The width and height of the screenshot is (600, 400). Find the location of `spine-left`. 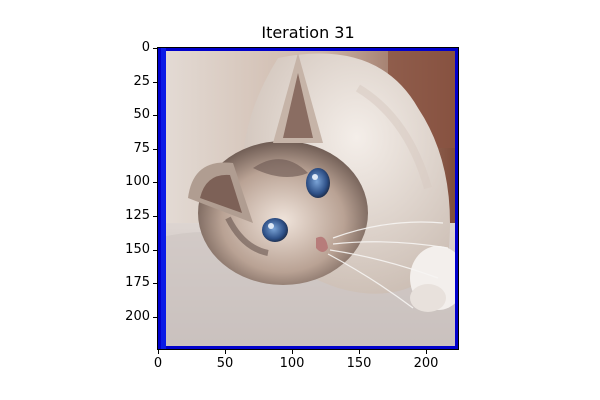

spine-left is located at coordinates (157, 198).